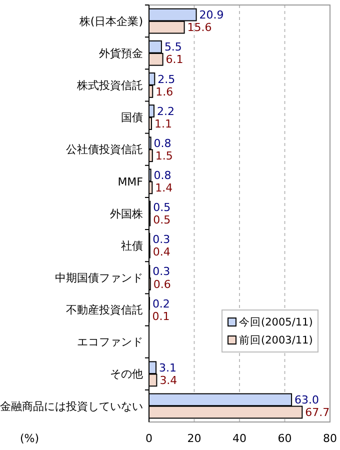 The width and height of the screenshot is (340, 450). What do you see at coordinates (169, 380) in the screenshot?
I see `data-label: 3.4` at bounding box center [169, 380].